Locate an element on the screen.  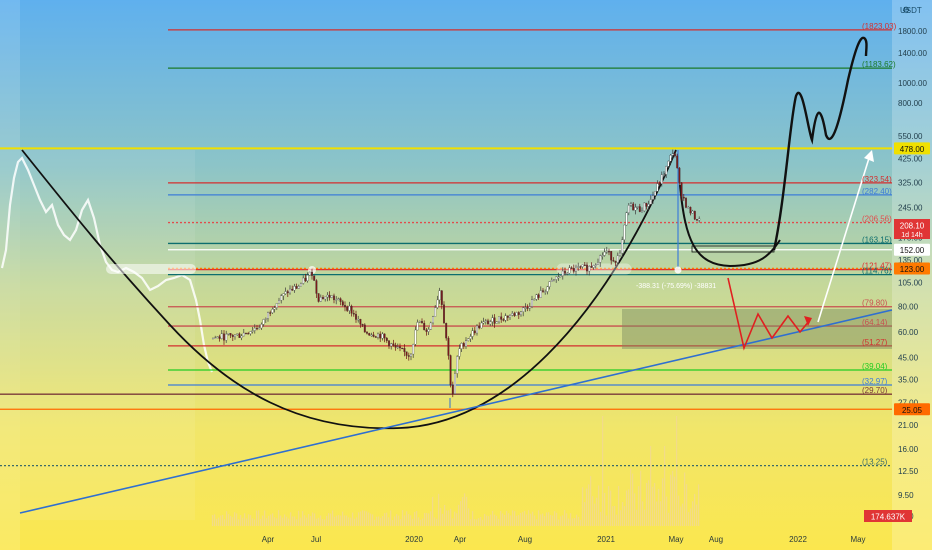
x-tick-label: Aug is located at coordinates (716, 539).